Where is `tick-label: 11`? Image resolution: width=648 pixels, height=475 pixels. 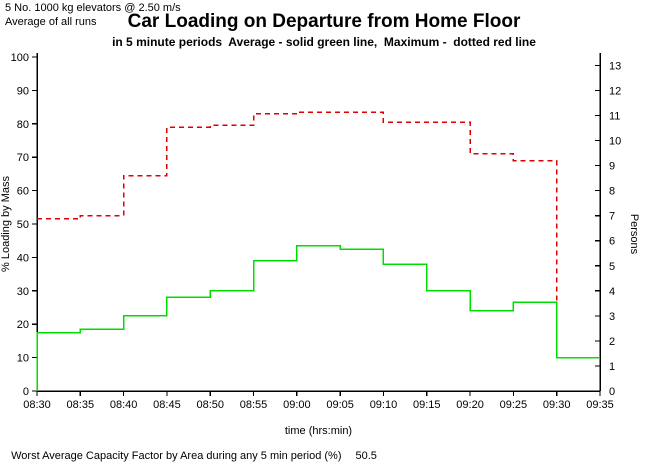
tick-label: 11 is located at coordinates (614, 116).